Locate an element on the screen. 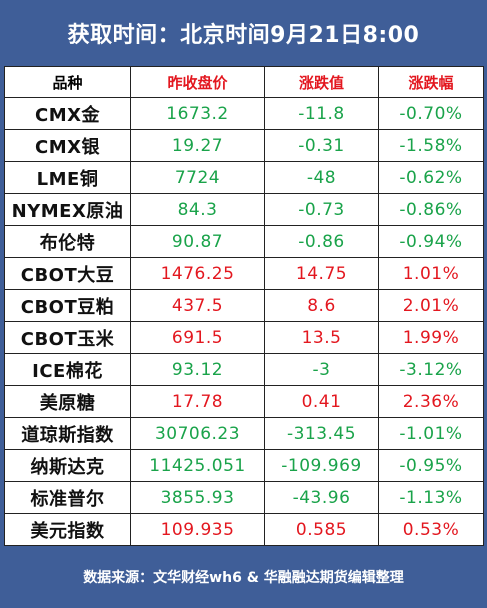 The width and height of the screenshot is (487, 608). instrument-name: CBOT豆粕 is located at coordinates (67, 305).